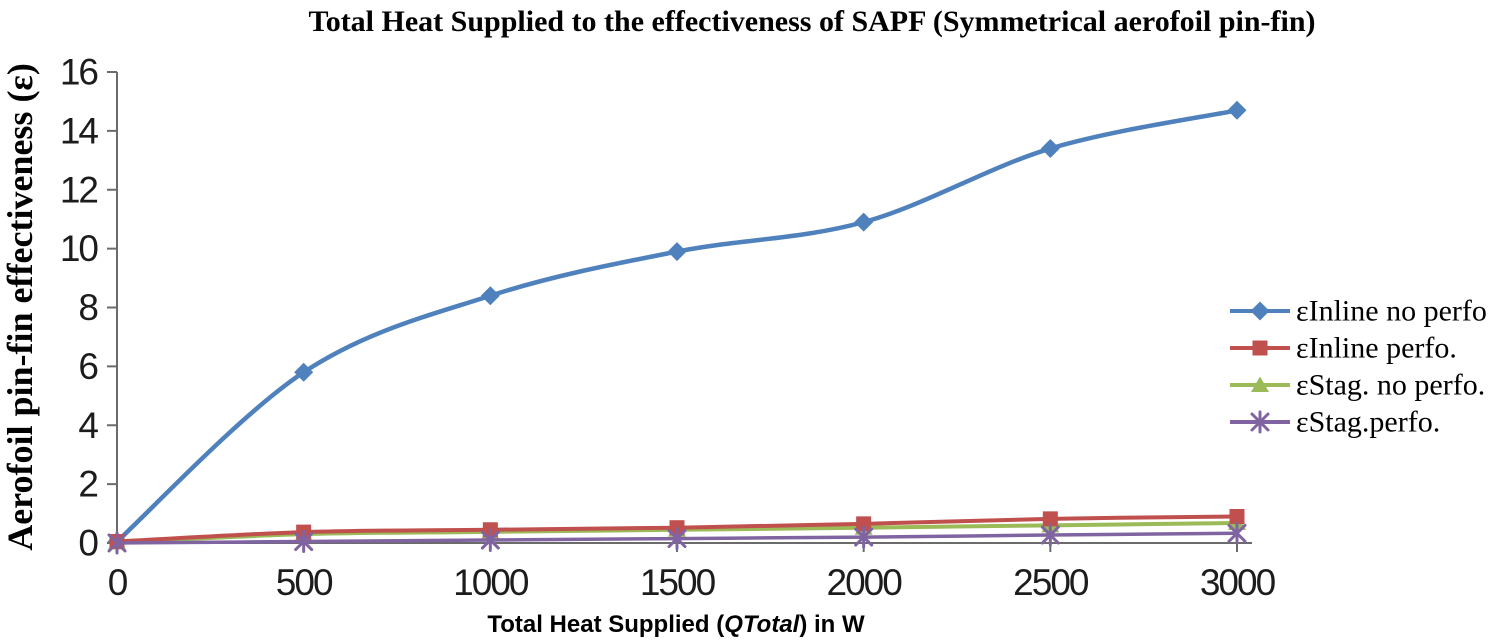 This screenshot has height=643, width=1500. What do you see at coordinates (605, 624) in the screenshot?
I see `x-axis-title-pre: Total Heat Supplied (` at bounding box center [605, 624].